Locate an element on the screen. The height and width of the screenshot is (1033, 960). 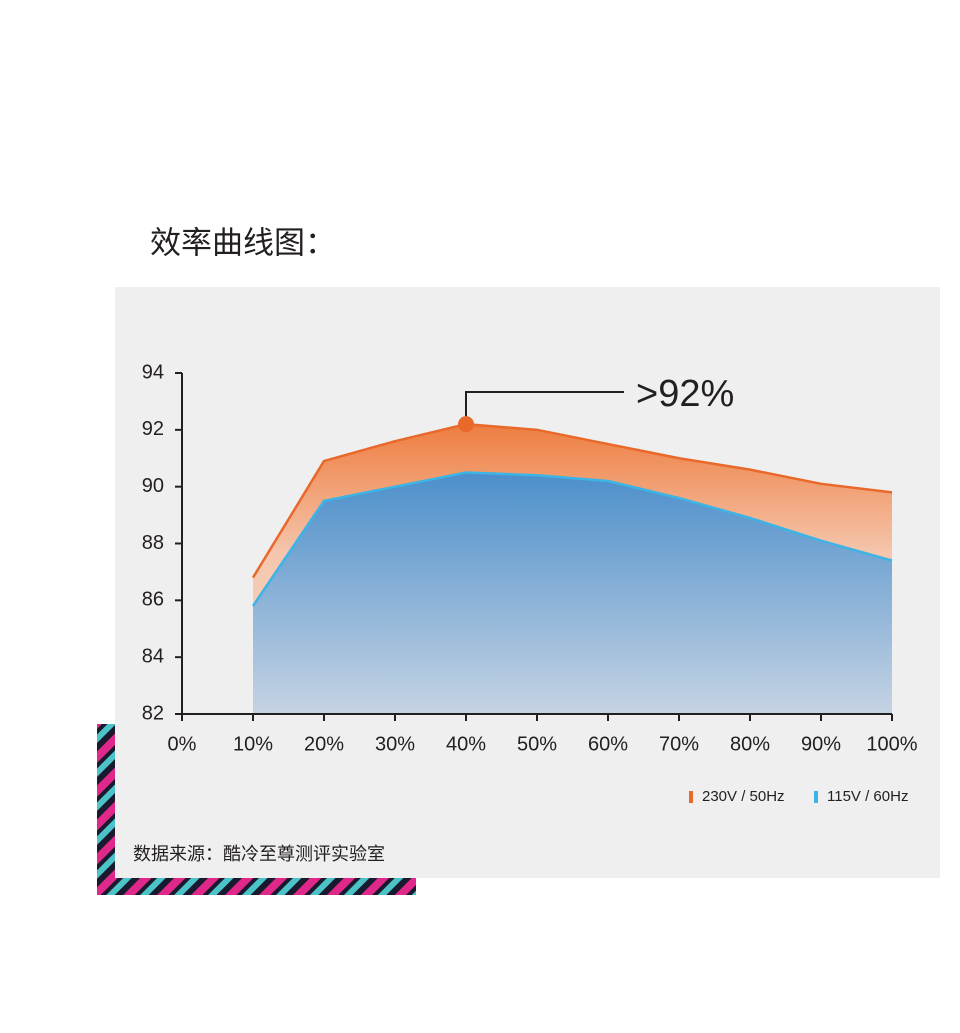
source-note: 数据来源：酷冷至尊测评实验室 is located at coordinates (259, 854).